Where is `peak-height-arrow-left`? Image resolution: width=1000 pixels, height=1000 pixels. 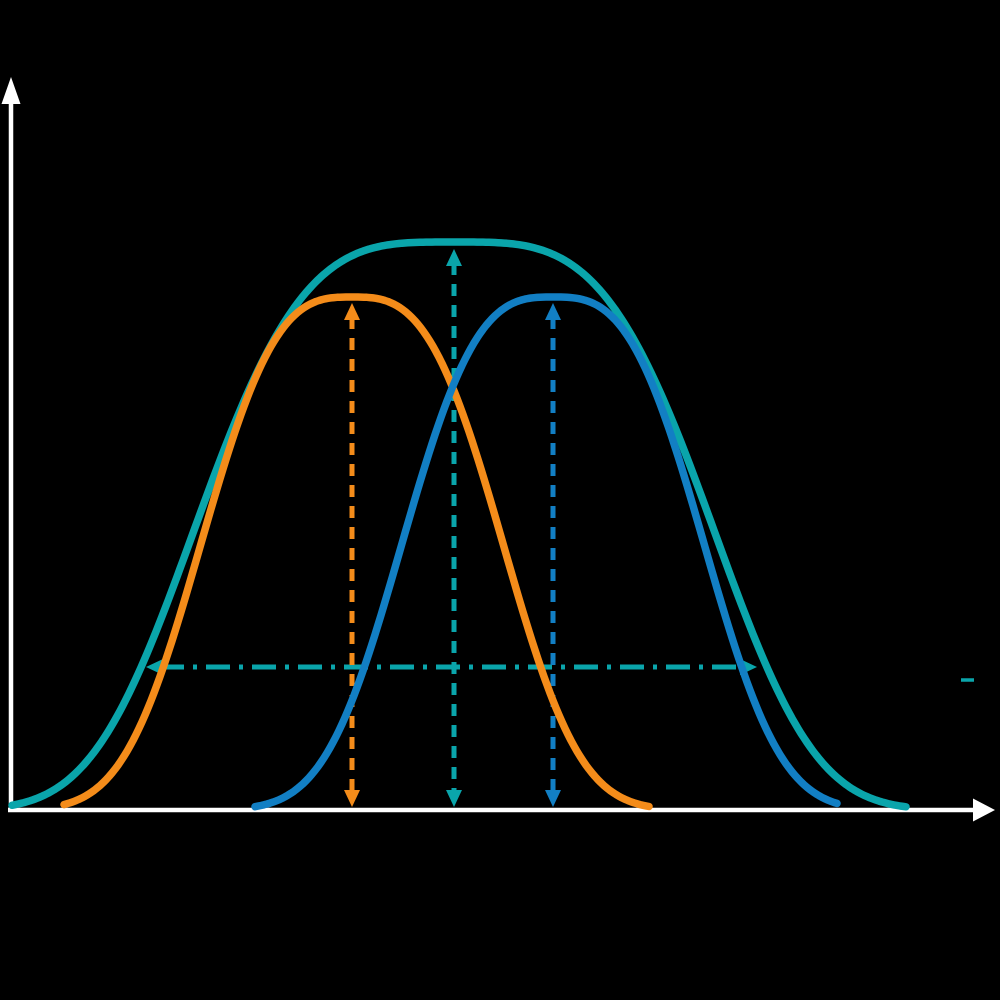
peak-height-arrow-left is located at coordinates (352, 555).